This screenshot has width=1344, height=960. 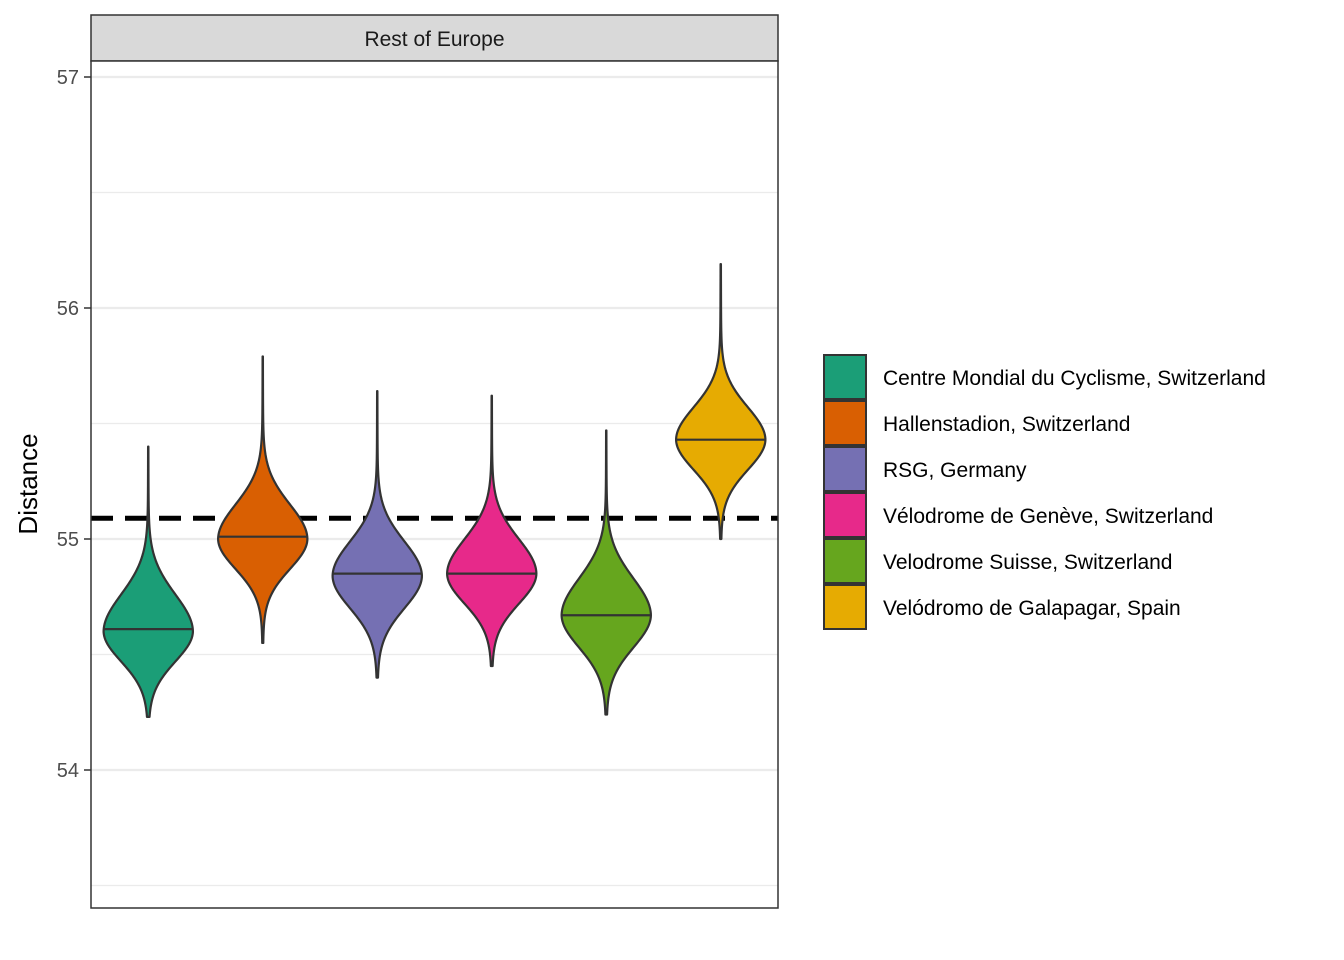 I want to click on y-axis-title: Distance, so click(x=28, y=483).